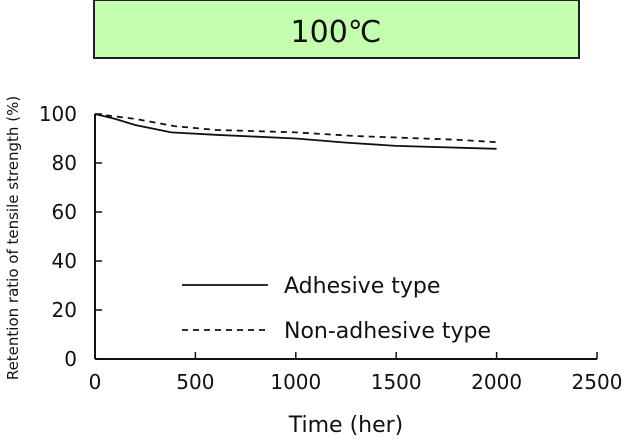 This screenshot has width=634, height=445. Describe the element at coordinates (64, 261) in the screenshot. I see `y-tick-label: 40` at that location.